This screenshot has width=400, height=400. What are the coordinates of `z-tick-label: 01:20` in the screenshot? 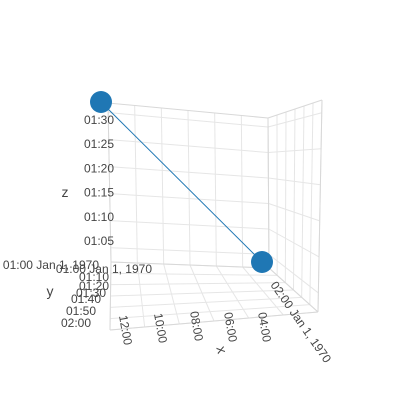 It's located at (99, 168).